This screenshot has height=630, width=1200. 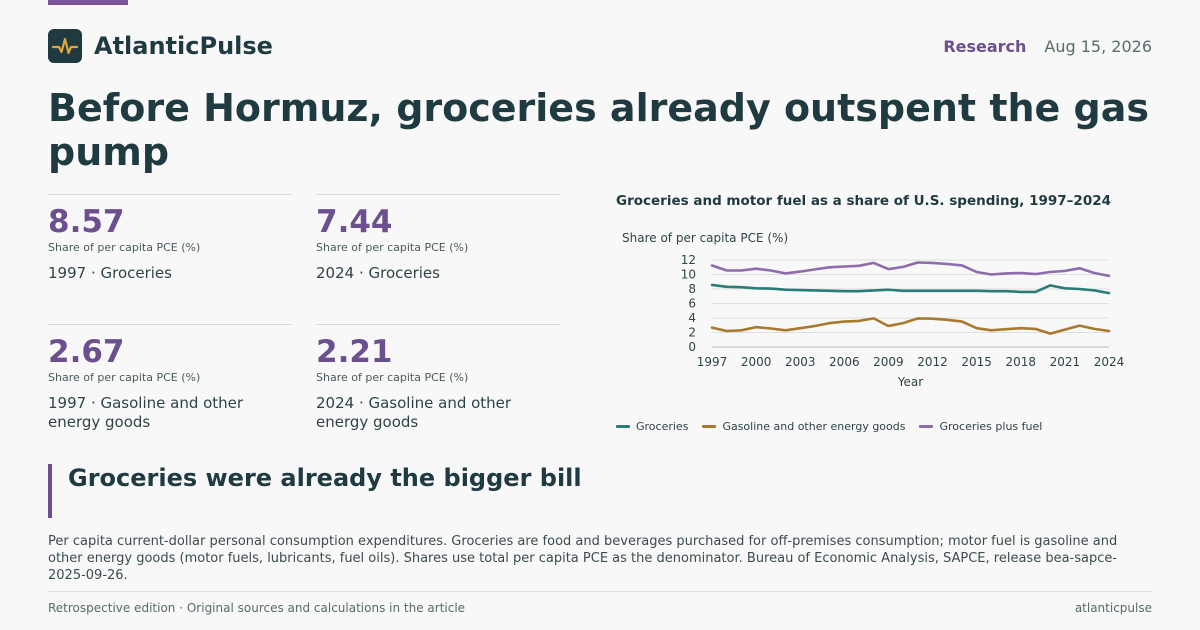 What do you see at coordinates (378, 273) in the screenshot?
I see `stat-label: 2024 · Groceries` at bounding box center [378, 273].